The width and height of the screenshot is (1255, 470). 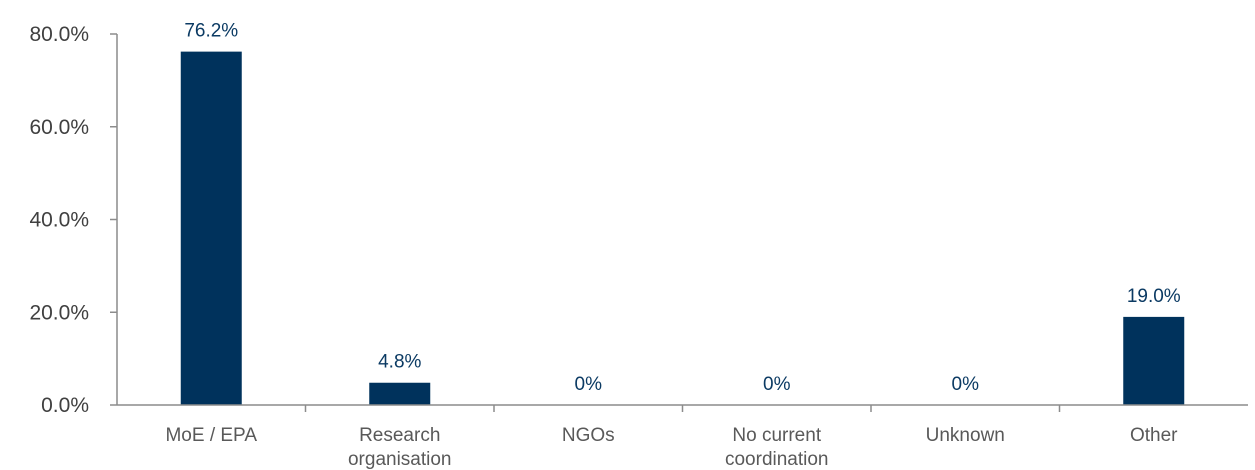 I want to click on category-label: Research organisation, so click(x=400, y=447).